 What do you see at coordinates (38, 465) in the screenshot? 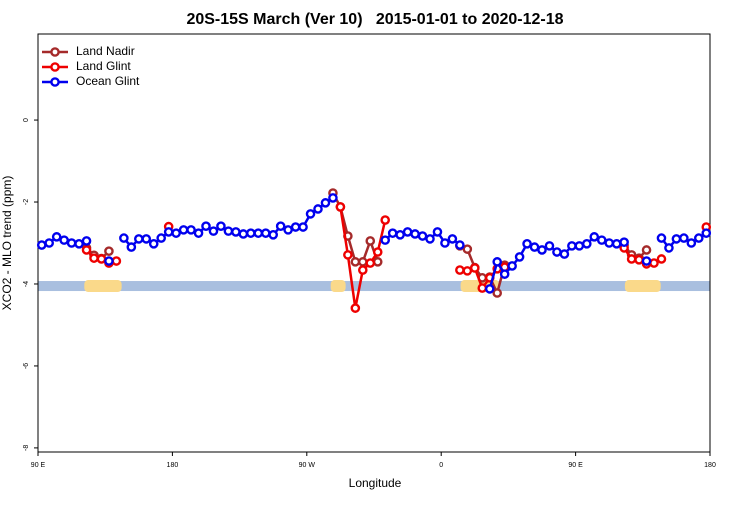
I see `x-tick-label: 90 E` at bounding box center [38, 465].